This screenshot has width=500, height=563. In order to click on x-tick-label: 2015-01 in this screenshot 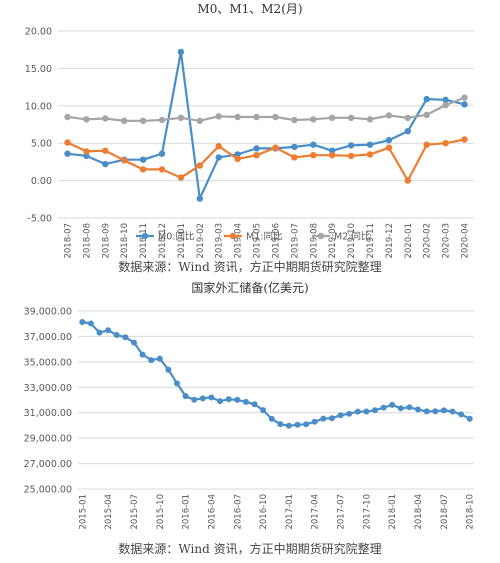, I will do `click(83, 512)`.